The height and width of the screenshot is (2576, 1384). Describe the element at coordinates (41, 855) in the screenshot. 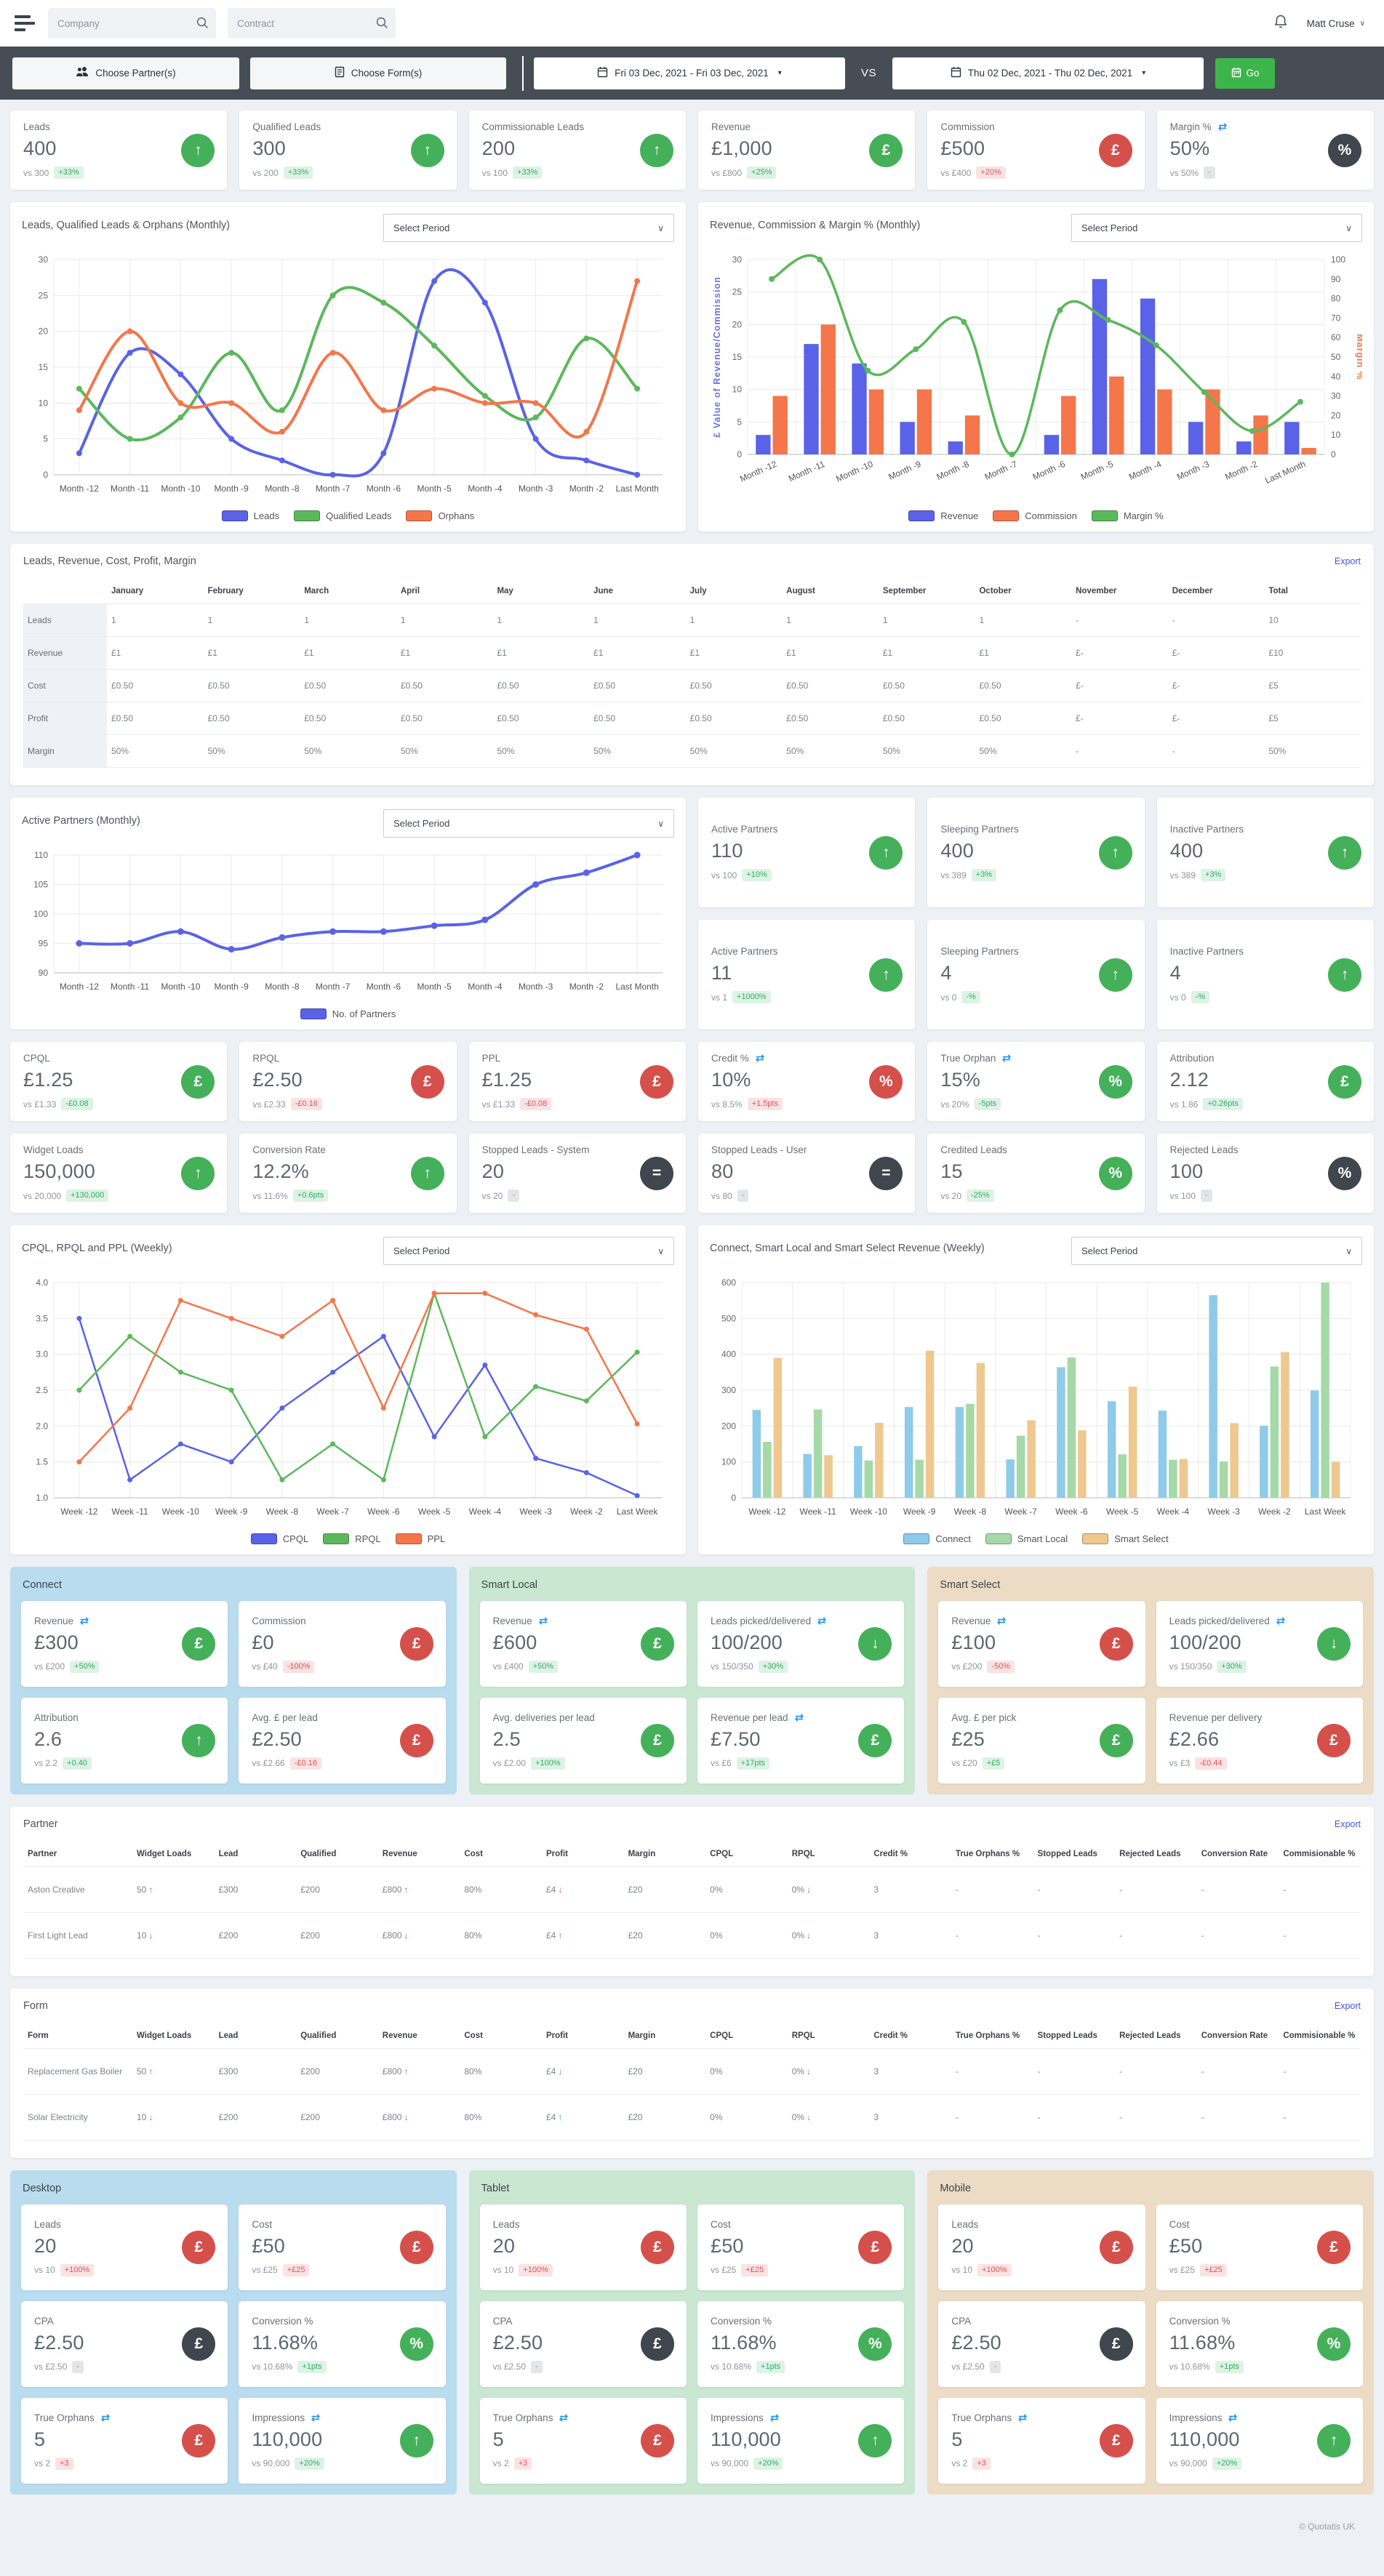

I see `svg-text: 110` at that location.